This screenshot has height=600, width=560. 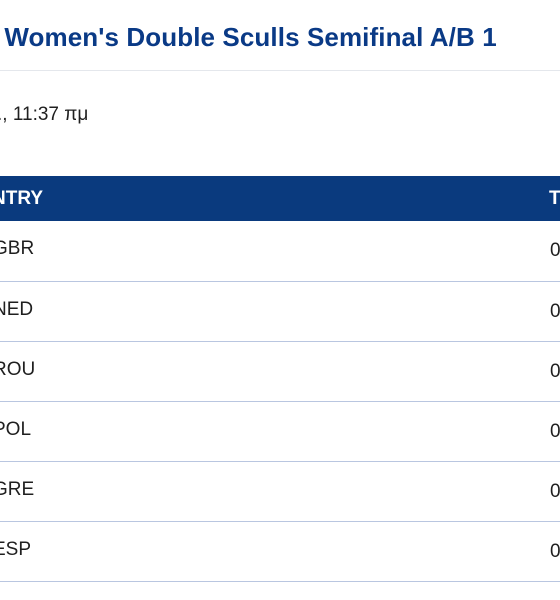 What do you see at coordinates (16, 549) in the screenshot?
I see `cell-country: ESP` at bounding box center [16, 549].